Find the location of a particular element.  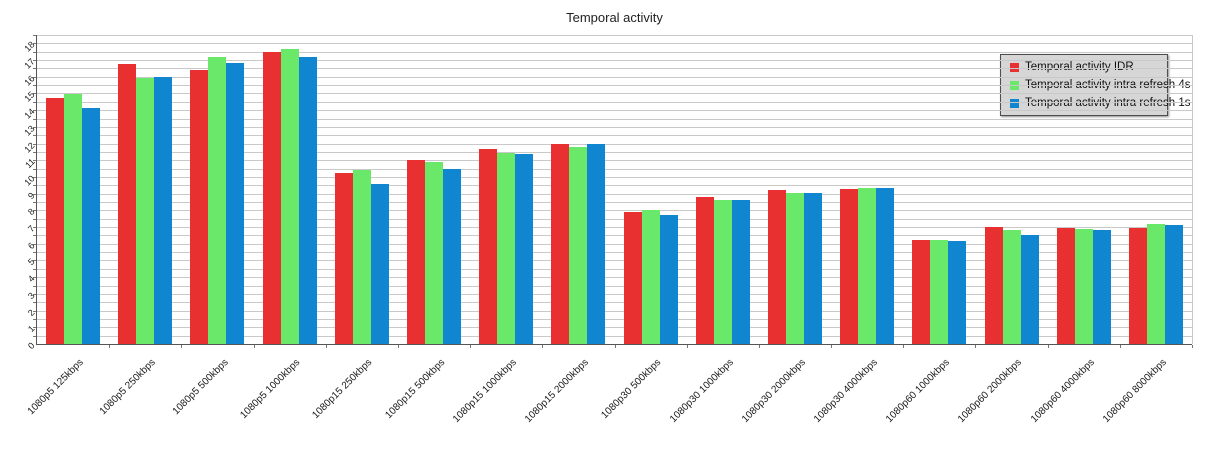

x-axis-label: 1080p30 4000kbps is located at coordinates (845, 391).